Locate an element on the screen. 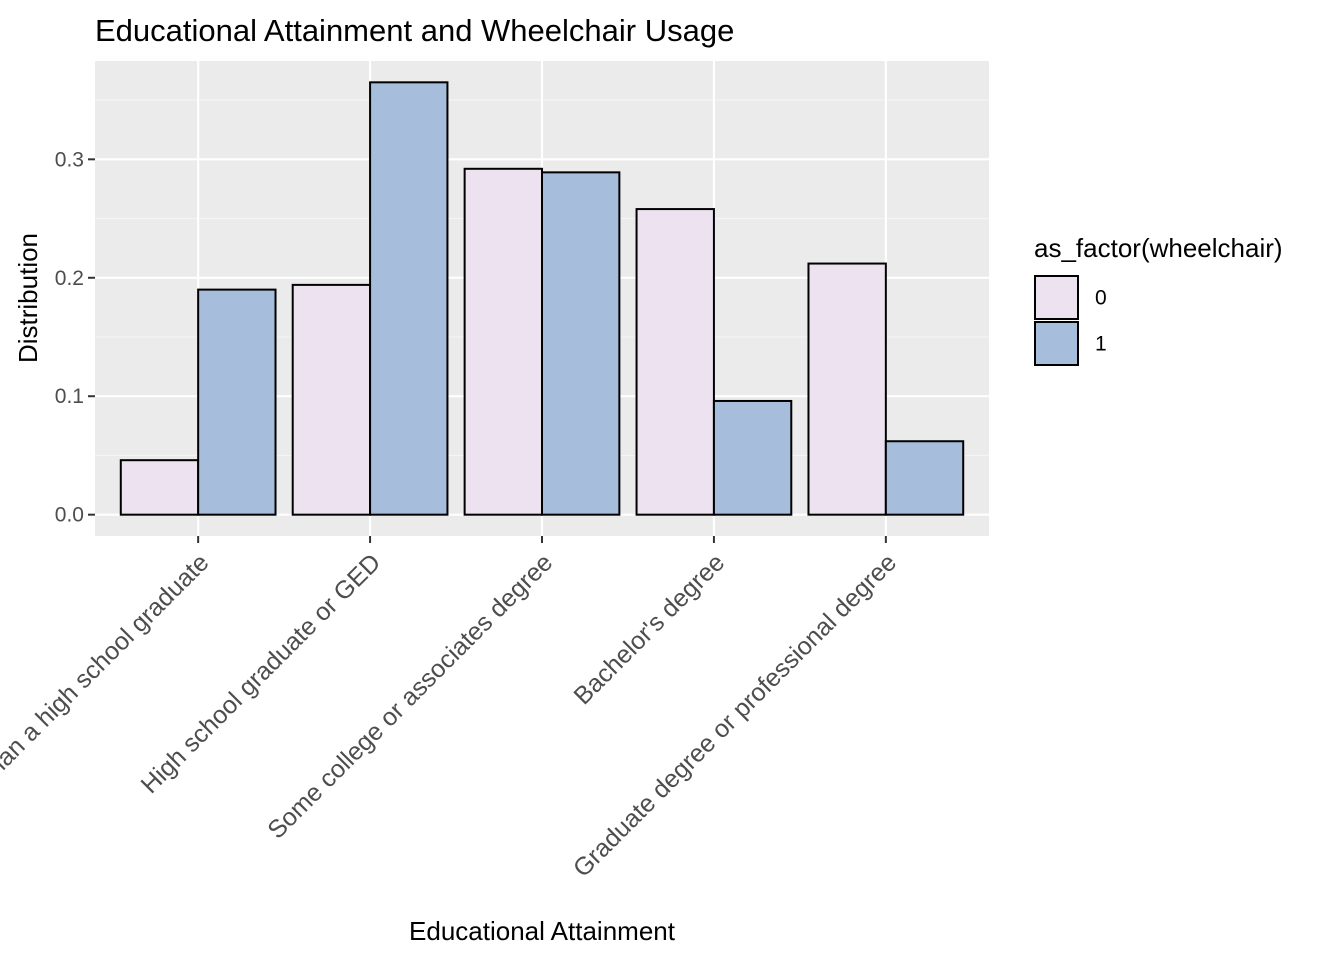 The image size is (1344, 960). legend-label: 0 is located at coordinates (1101, 298).